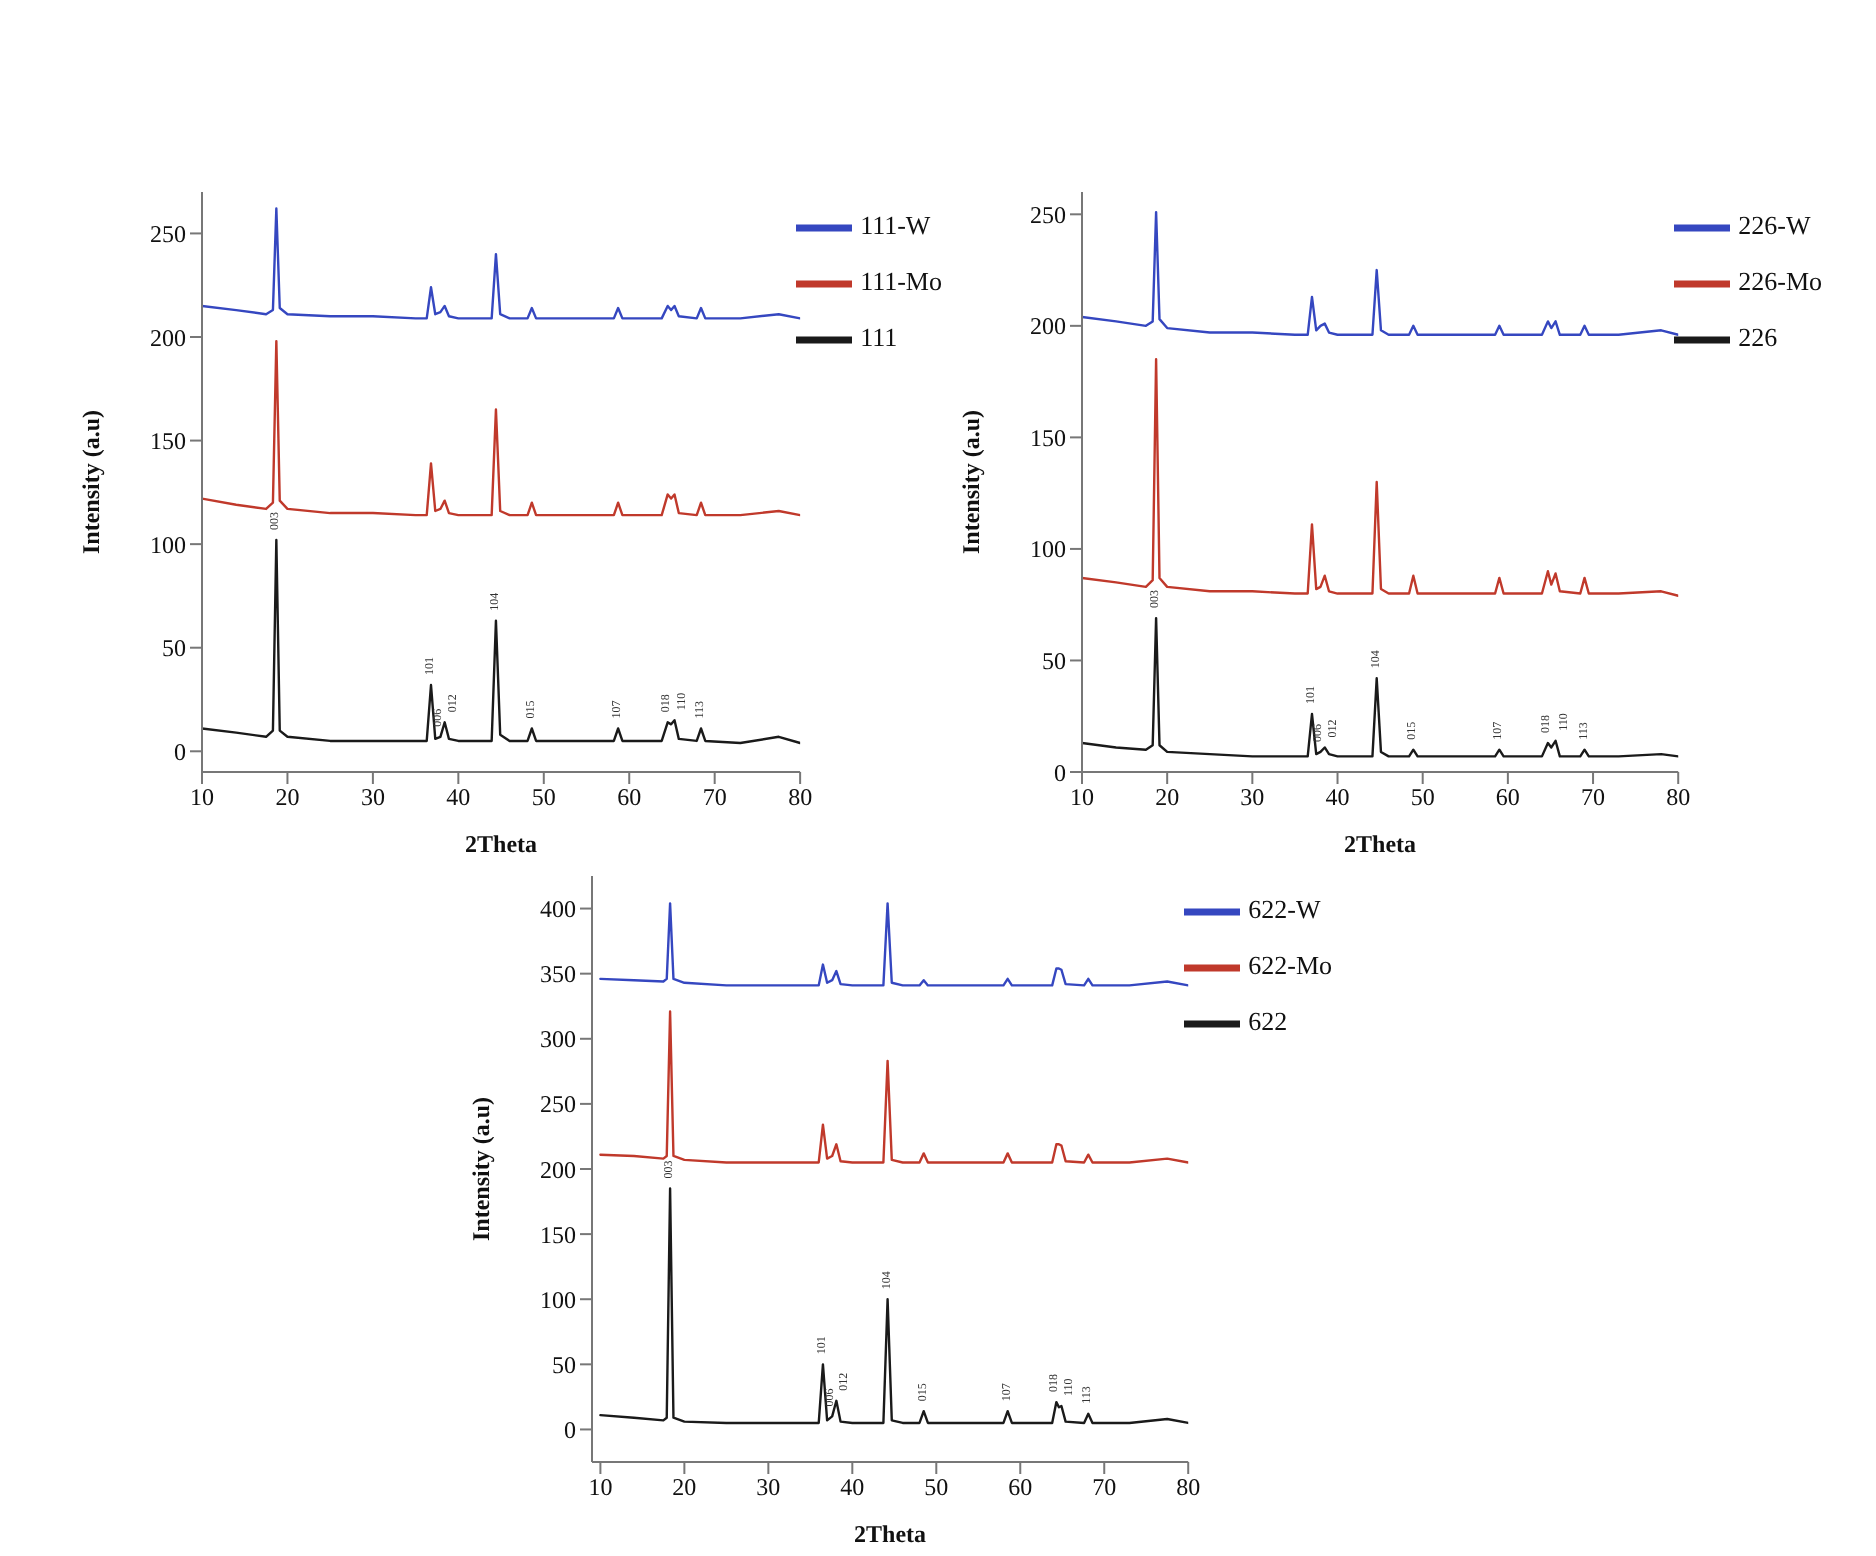 The width and height of the screenshot is (1876, 1556). What do you see at coordinates (879, 336) in the screenshot?
I see `legend-label: 111` at bounding box center [879, 336].